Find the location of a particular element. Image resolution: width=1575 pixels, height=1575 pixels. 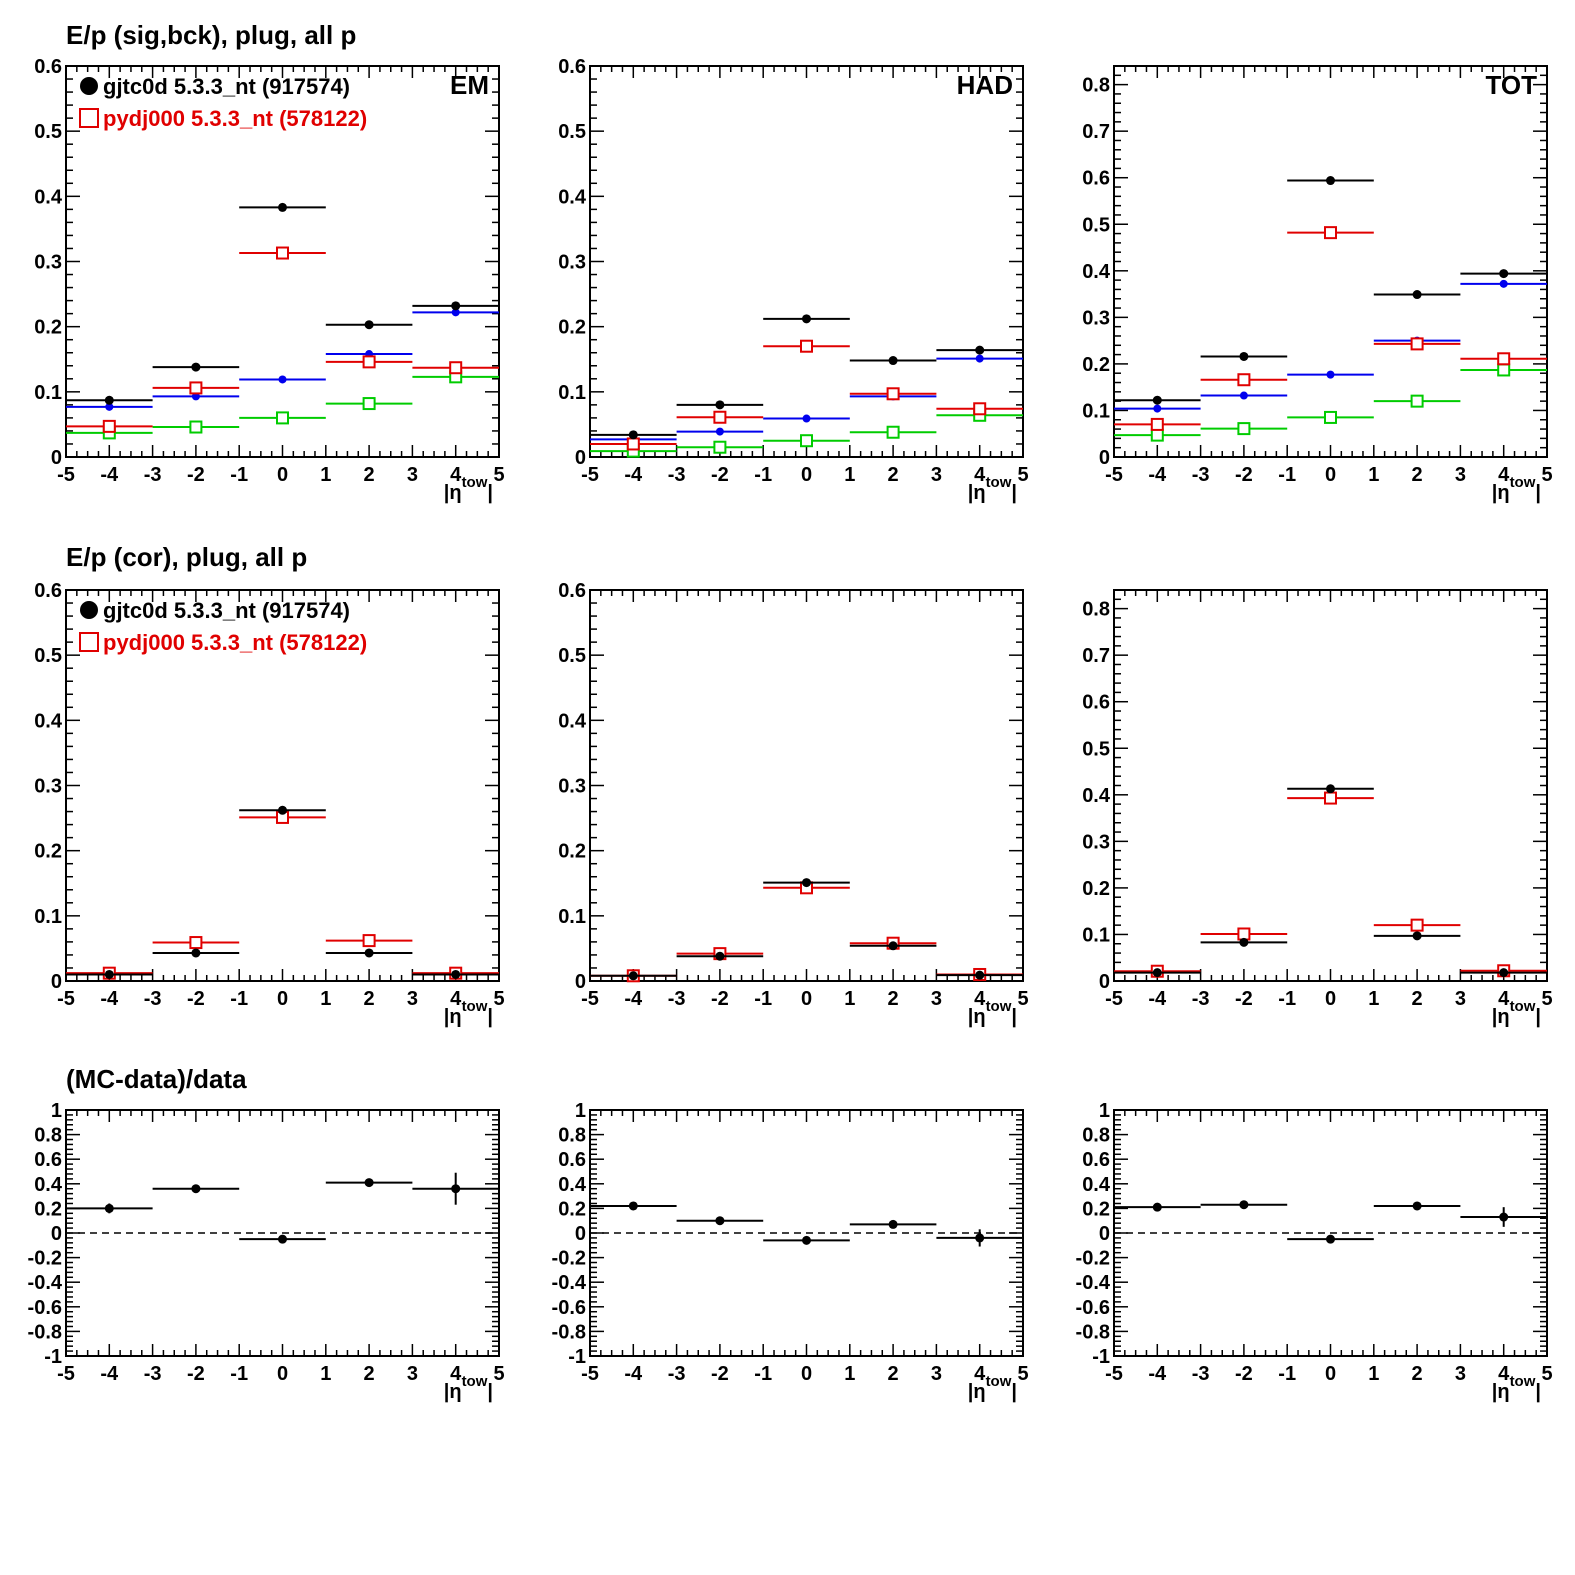

y-tick-label: -0.4 is located at coordinates (569, 1283).